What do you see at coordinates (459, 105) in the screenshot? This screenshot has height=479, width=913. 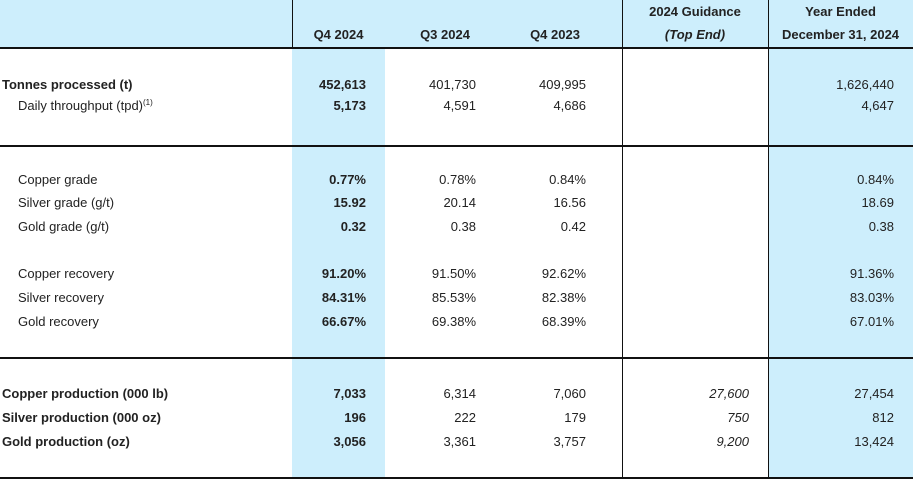 I see `table-cell: 4,591` at bounding box center [459, 105].